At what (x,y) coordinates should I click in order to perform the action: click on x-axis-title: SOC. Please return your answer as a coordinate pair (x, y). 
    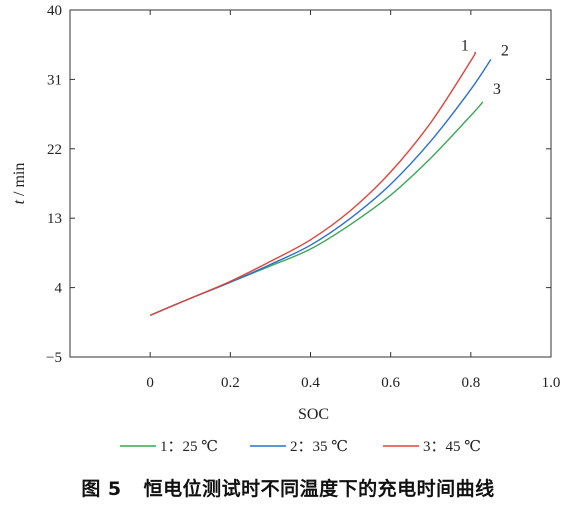
    Looking at the image, I should click on (313, 414).